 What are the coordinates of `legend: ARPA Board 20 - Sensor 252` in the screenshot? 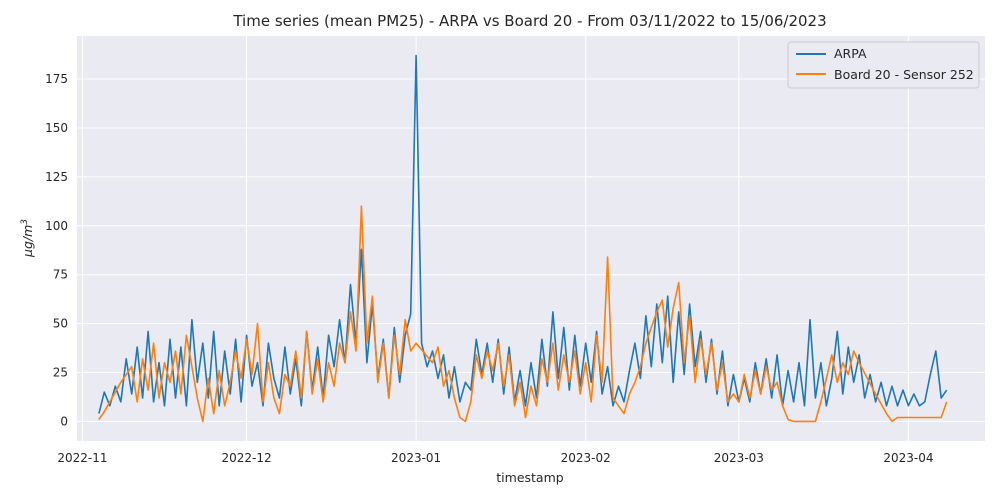 It's located at (883, 65).